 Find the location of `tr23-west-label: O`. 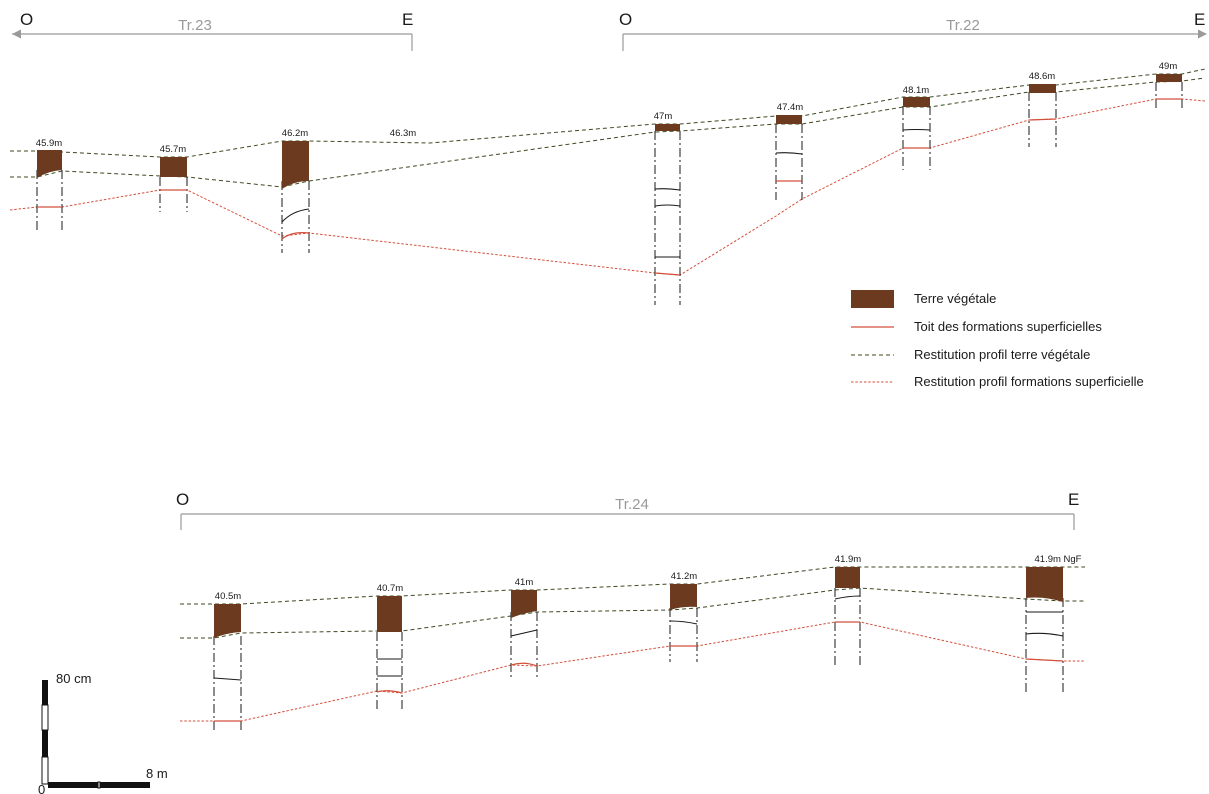

tr23-west-label: O is located at coordinates (26, 19).